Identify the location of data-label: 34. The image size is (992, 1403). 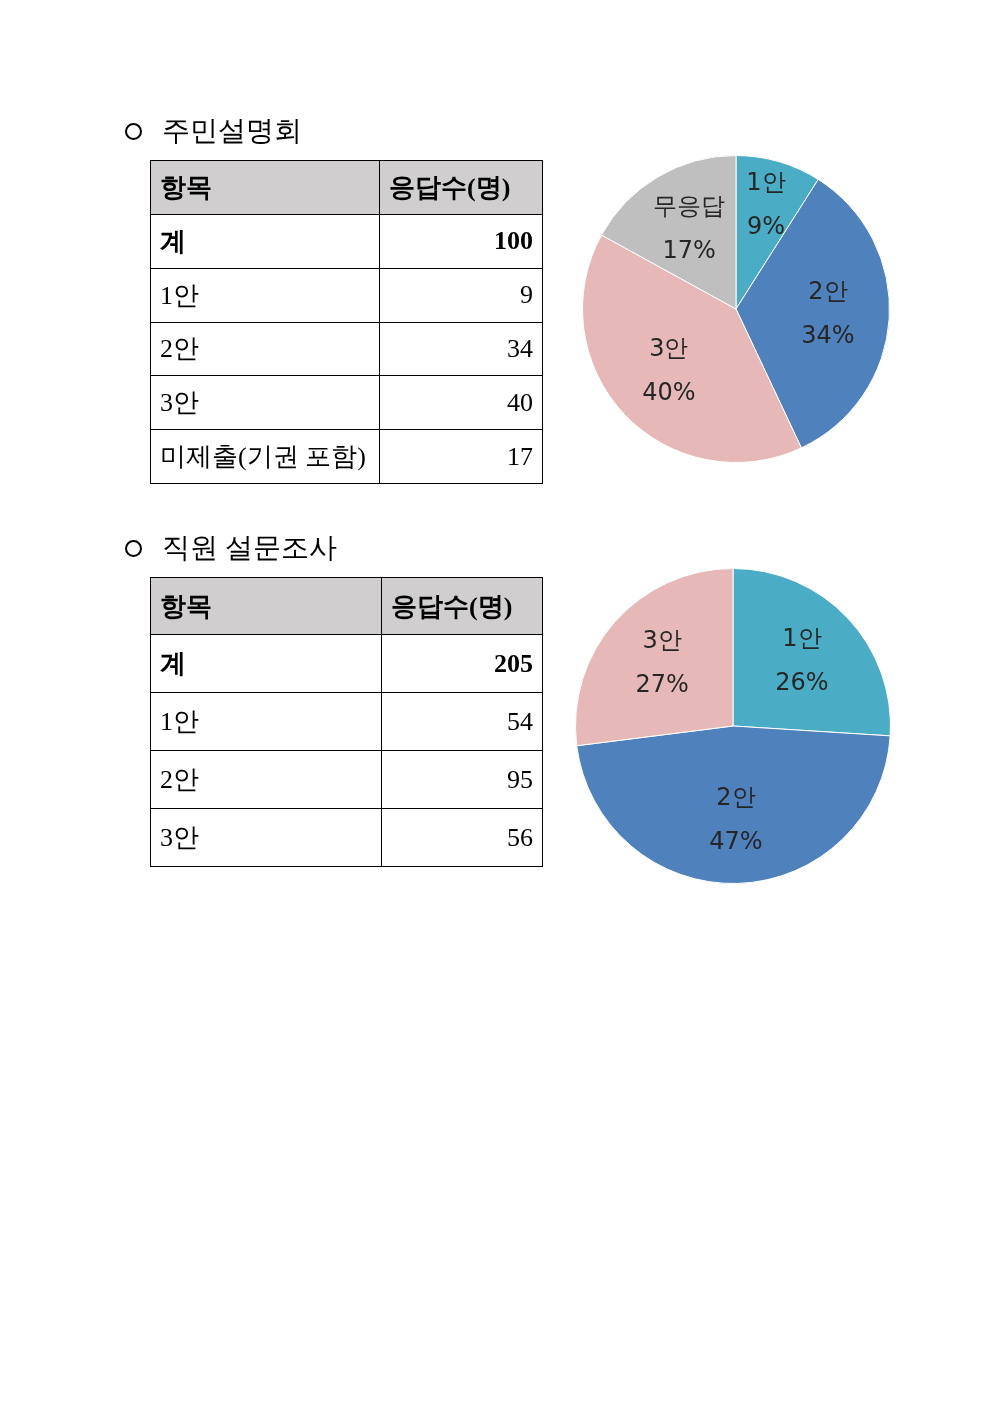
(461, 349).